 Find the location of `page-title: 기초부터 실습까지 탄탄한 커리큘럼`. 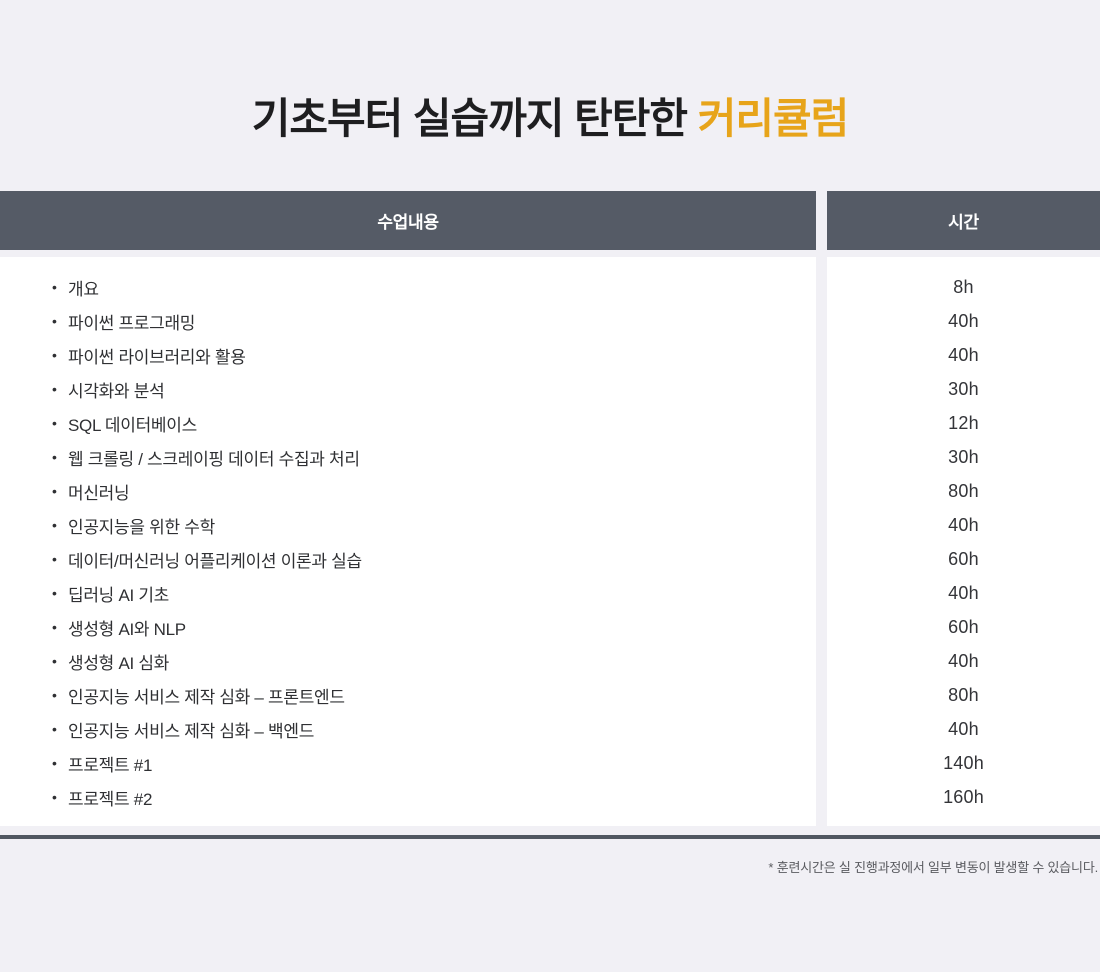

page-title: 기초부터 실습까지 탄탄한 커리큘럼 is located at coordinates (550, 71).